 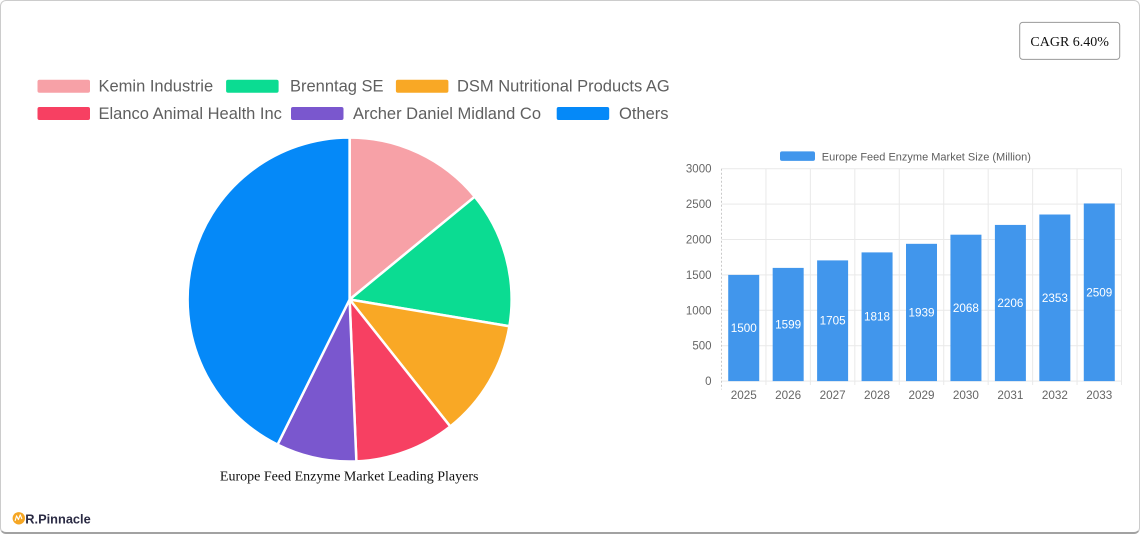 What do you see at coordinates (1099, 395) in the screenshot?
I see `svg-text: 2033` at bounding box center [1099, 395].